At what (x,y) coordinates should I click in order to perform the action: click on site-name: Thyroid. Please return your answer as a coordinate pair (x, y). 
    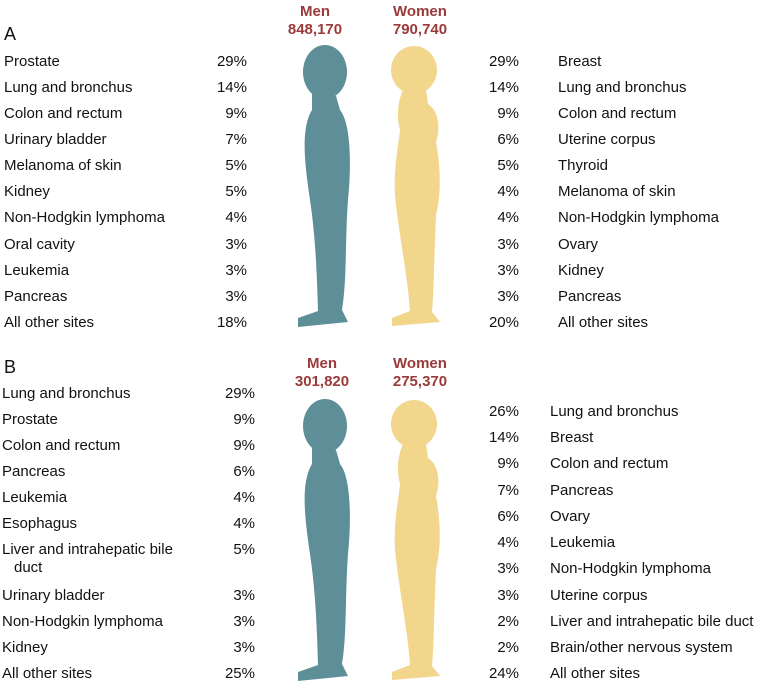
    Looking at the image, I should click on (583, 165).